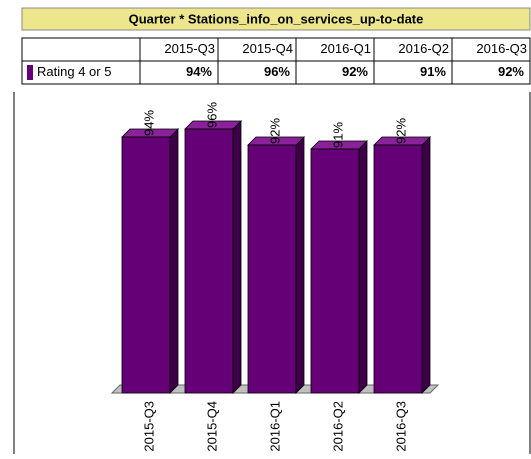 This screenshot has height=459, width=531. What do you see at coordinates (274, 426) in the screenshot?
I see `x-tick-label: 2016-Q1` at bounding box center [274, 426].